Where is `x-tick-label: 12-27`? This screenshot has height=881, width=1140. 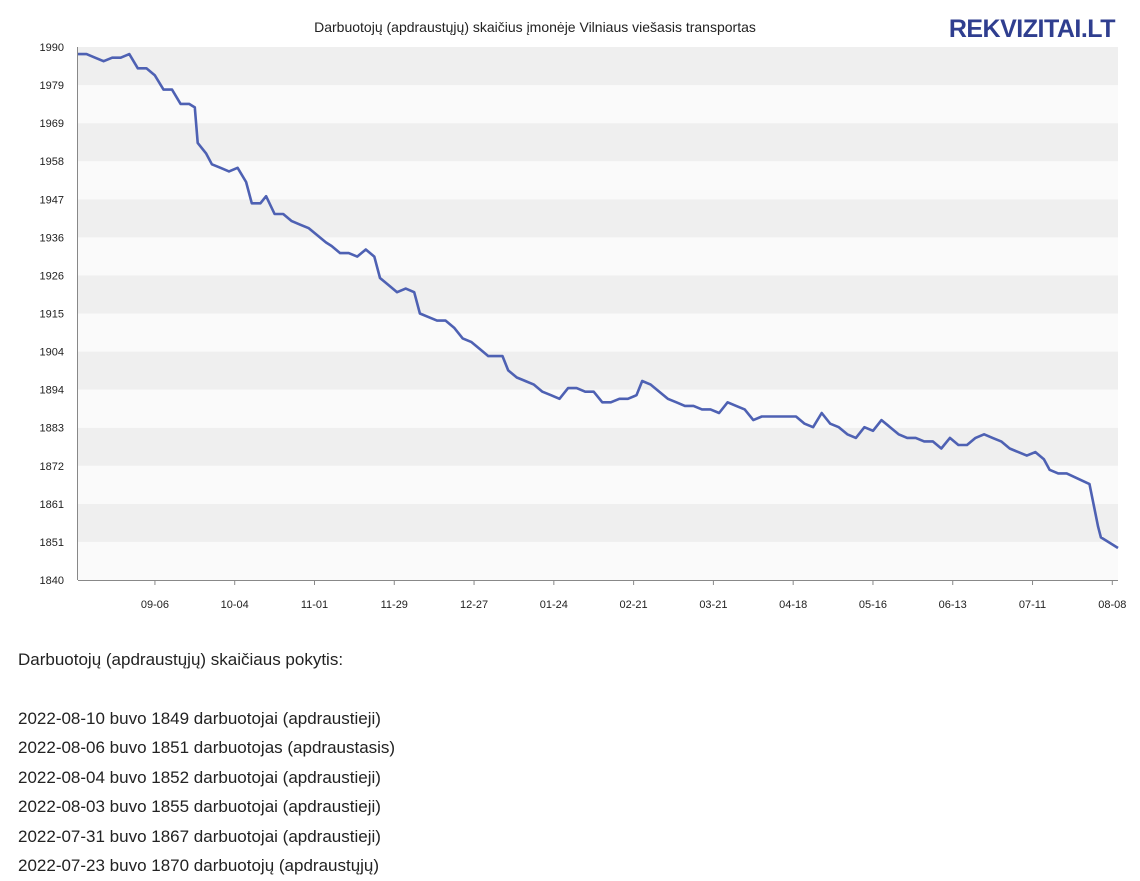
x-tick-label: 12-27 is located at coordinates (474, 605).